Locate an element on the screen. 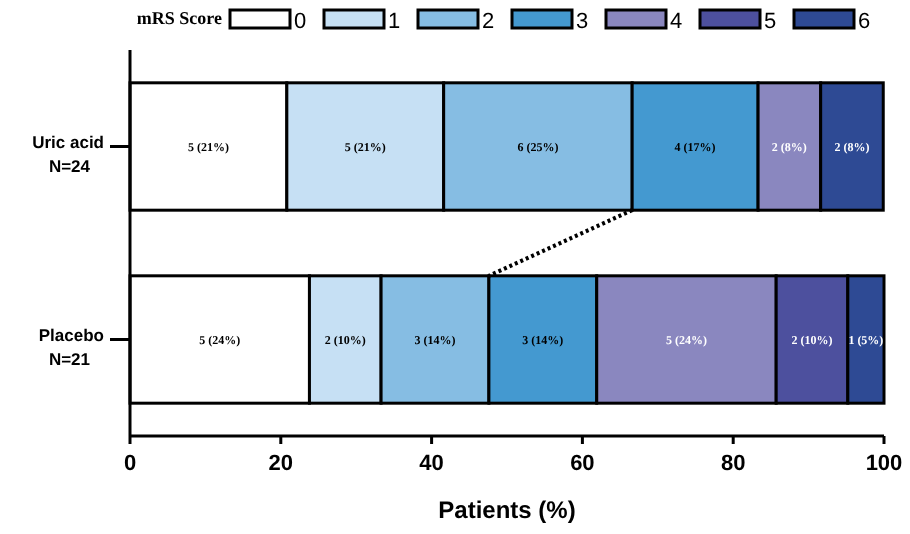 Image resolution: width=910 pixels, height=534 pixels. legend-label: 4 is located at coordinates (676, 22).